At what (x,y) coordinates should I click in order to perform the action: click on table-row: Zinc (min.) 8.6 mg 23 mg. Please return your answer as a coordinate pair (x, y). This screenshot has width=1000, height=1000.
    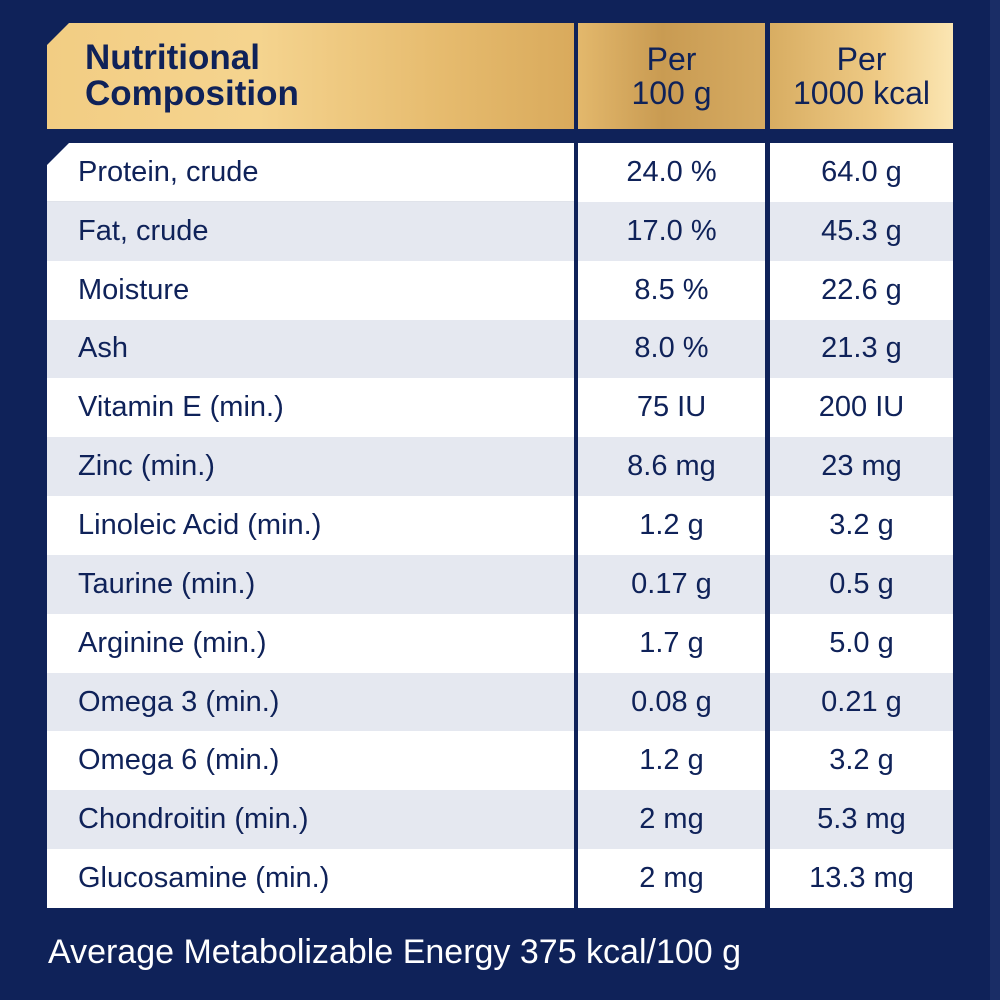
    Looking at the image, I should click on (500, 467).